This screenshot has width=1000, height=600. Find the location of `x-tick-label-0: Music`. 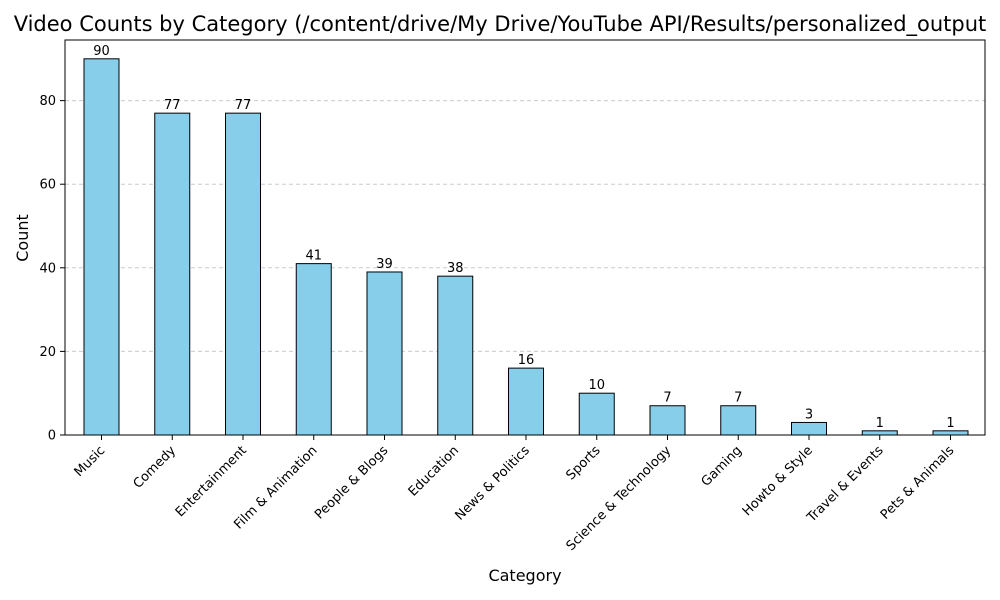

x-tick-label-0: Music is located at coordinates (90, 461).